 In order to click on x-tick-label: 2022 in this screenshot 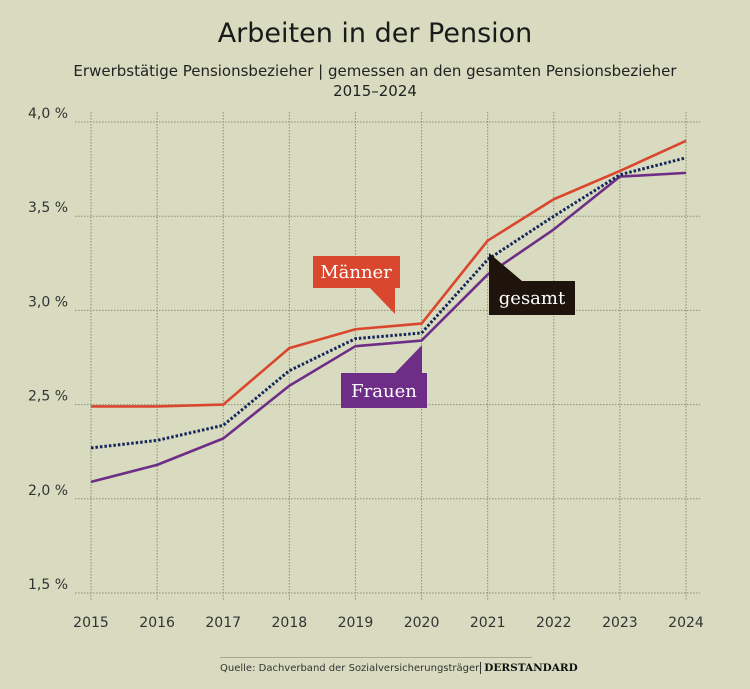, I will do `click(554, 623)`.